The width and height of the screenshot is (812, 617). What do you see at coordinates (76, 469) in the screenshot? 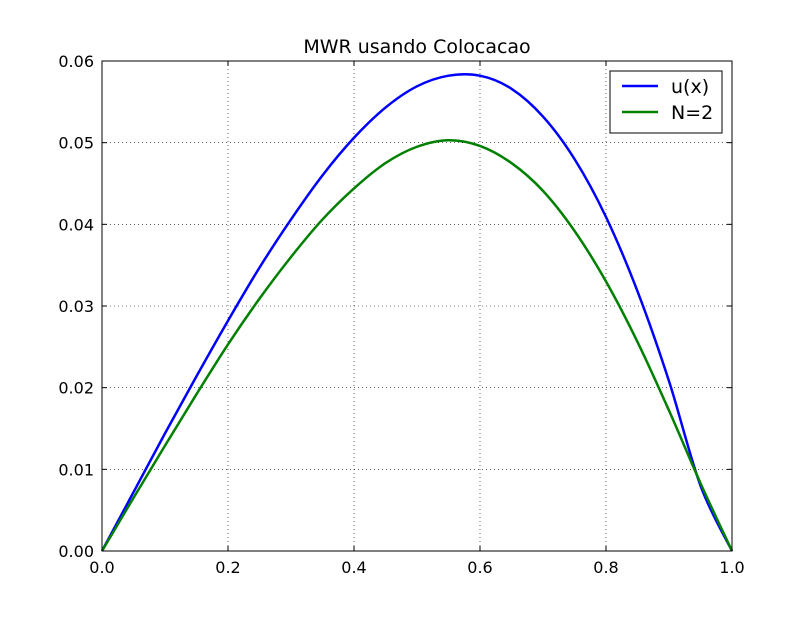
I see `y-tick-label: 0.01` at bounding box center [76, 469].